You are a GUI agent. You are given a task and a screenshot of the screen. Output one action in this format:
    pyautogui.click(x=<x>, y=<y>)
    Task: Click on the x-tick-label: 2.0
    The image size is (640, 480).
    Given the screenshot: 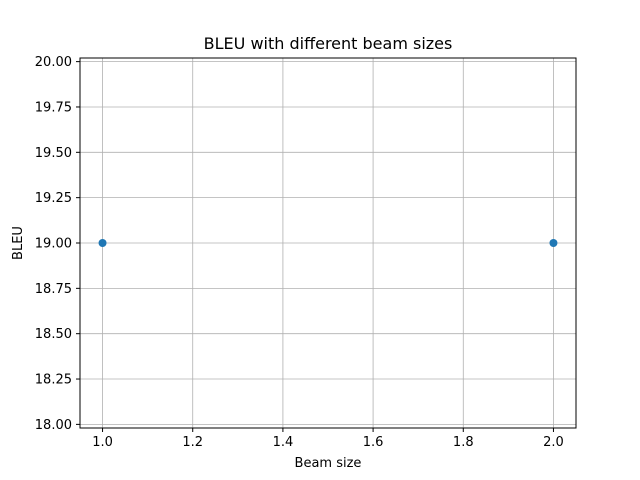 What is the action you would take?
    pyautogui.click(x=553, y=442)
    